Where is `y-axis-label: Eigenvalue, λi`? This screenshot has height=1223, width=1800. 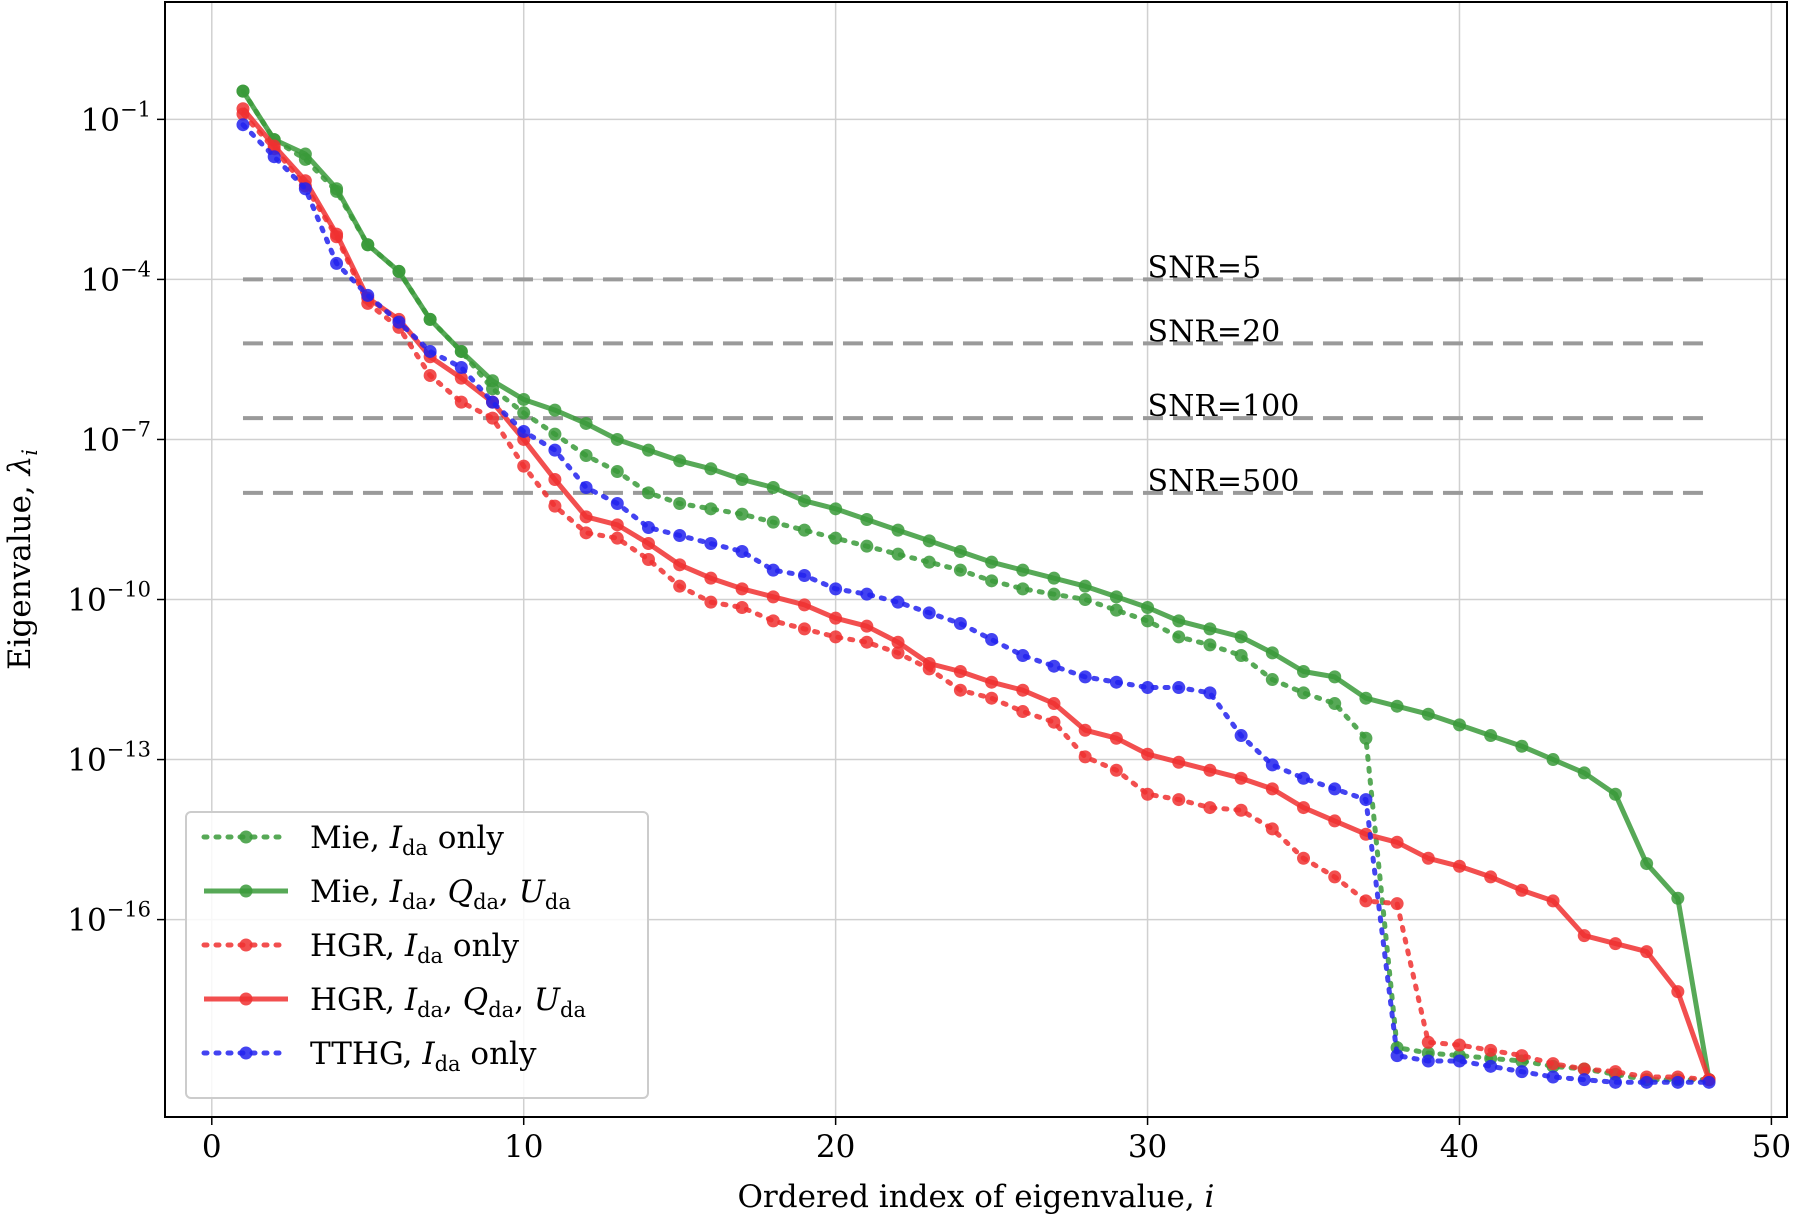
y-axis-label: Eigenvalue, λi is located at coordinates (22, 559).